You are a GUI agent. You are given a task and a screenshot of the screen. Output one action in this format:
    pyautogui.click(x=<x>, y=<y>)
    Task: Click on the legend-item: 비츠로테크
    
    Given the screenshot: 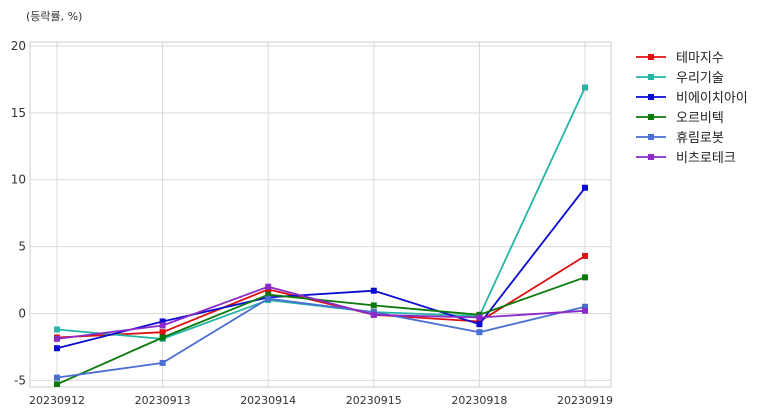 What is the action you would take?
    pyautogui.click(x=686, y=158)
    